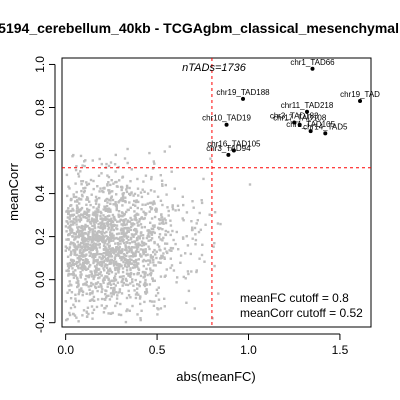 Image resolution: width=400 pixels, height=400 pixels. Describe the element at coordinates (312, 68) in the screenshot. I see `highlighted-point` at that location.